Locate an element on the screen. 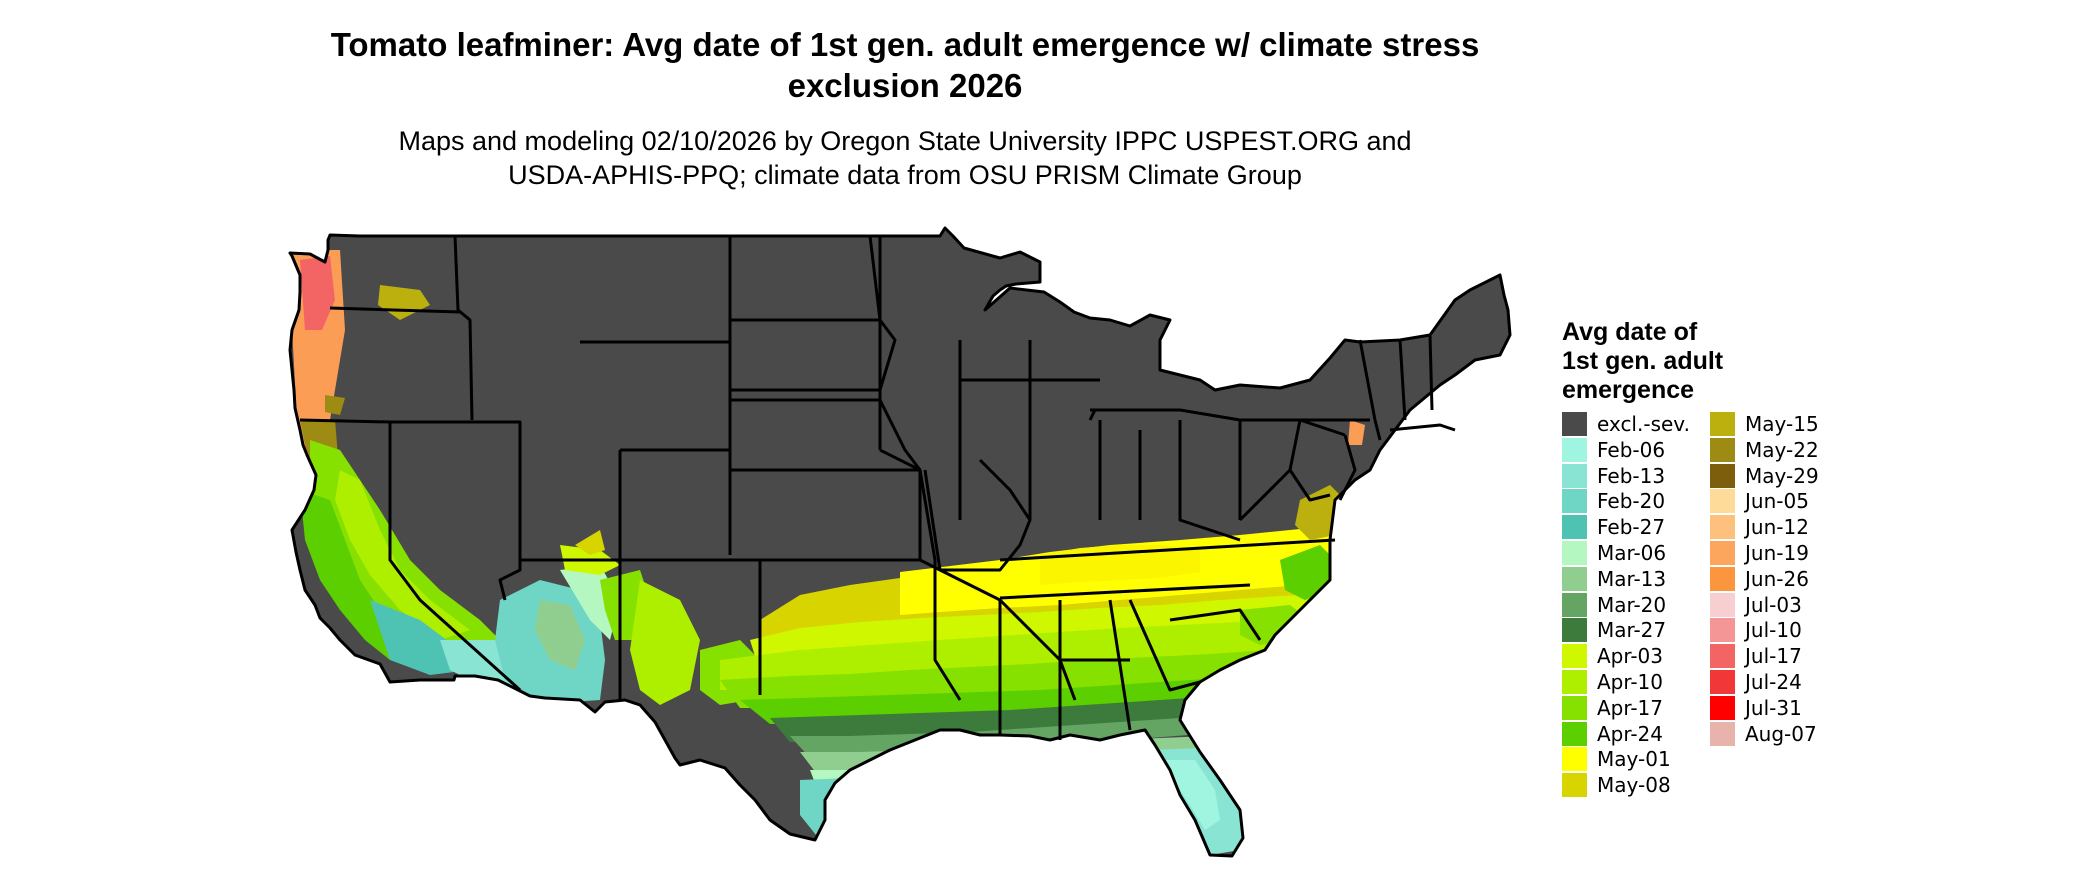 Image resolution: width=2100 pixels, height=892 pixels. legend-item: Jul-31 is located at coordinates (1756, 707).